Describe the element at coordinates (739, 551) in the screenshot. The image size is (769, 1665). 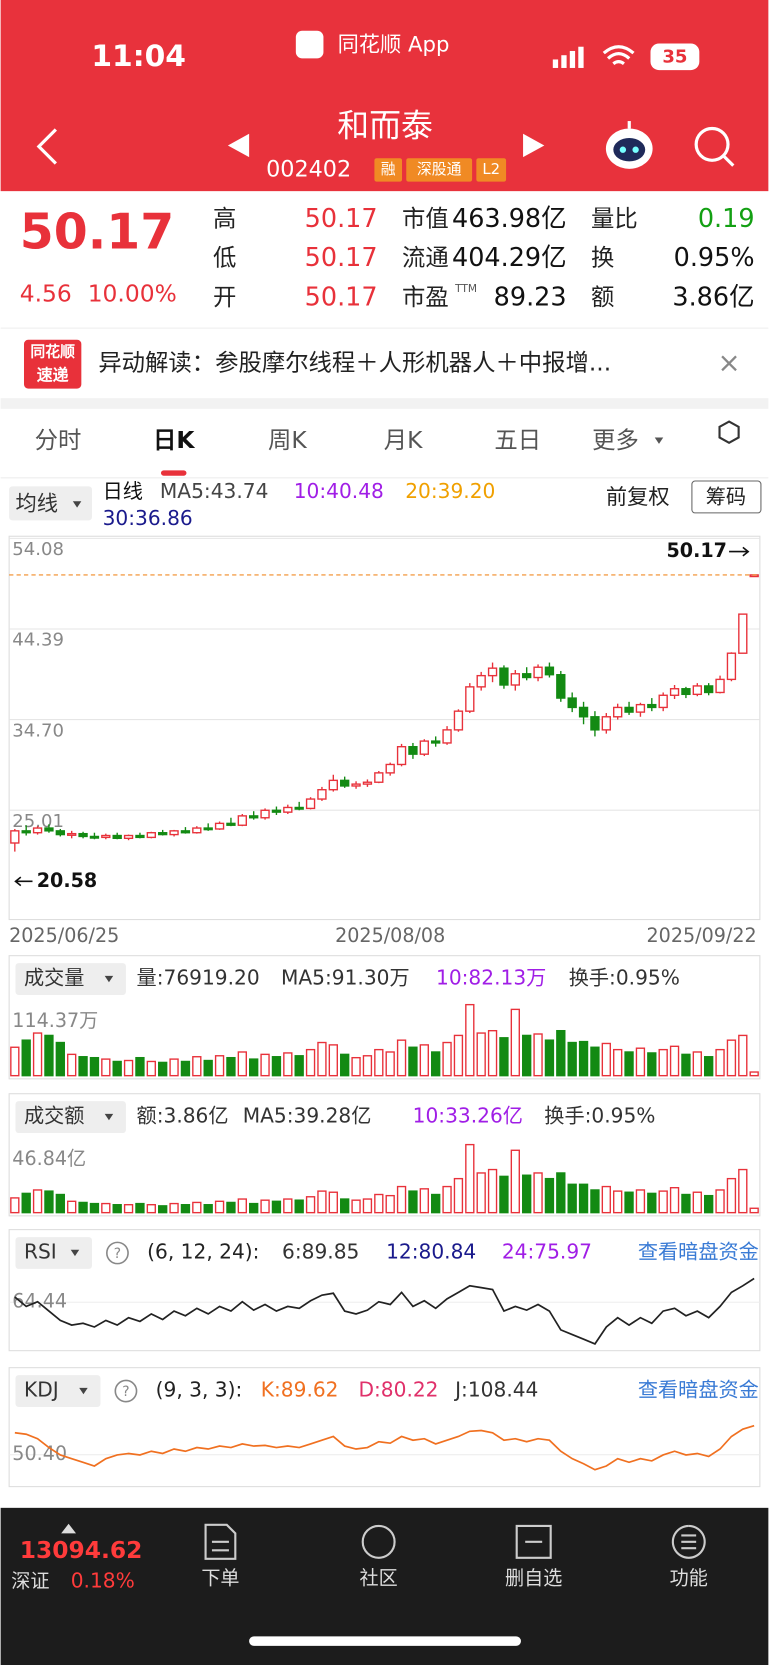
I see `max-arrow` at that location.